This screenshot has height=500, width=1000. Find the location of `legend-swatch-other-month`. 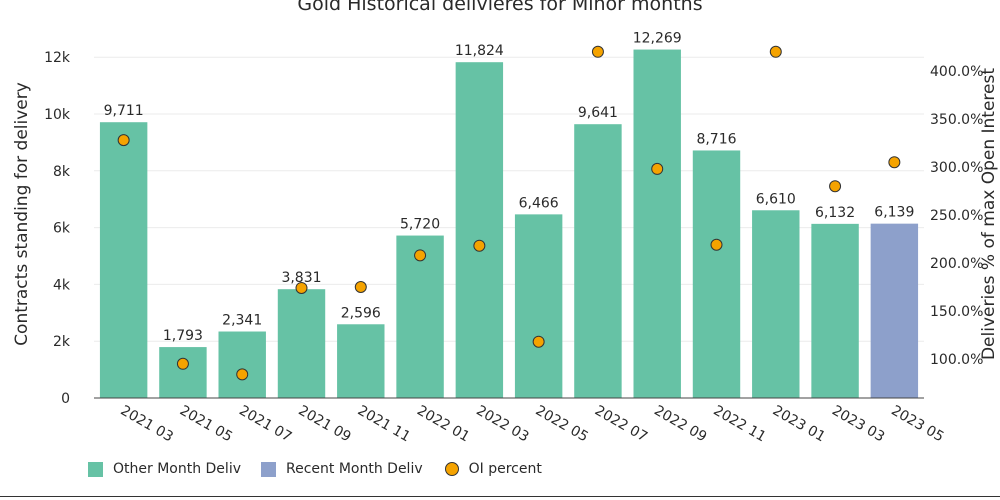

legend-swatch-other-month is located at coordinates (95, 469).